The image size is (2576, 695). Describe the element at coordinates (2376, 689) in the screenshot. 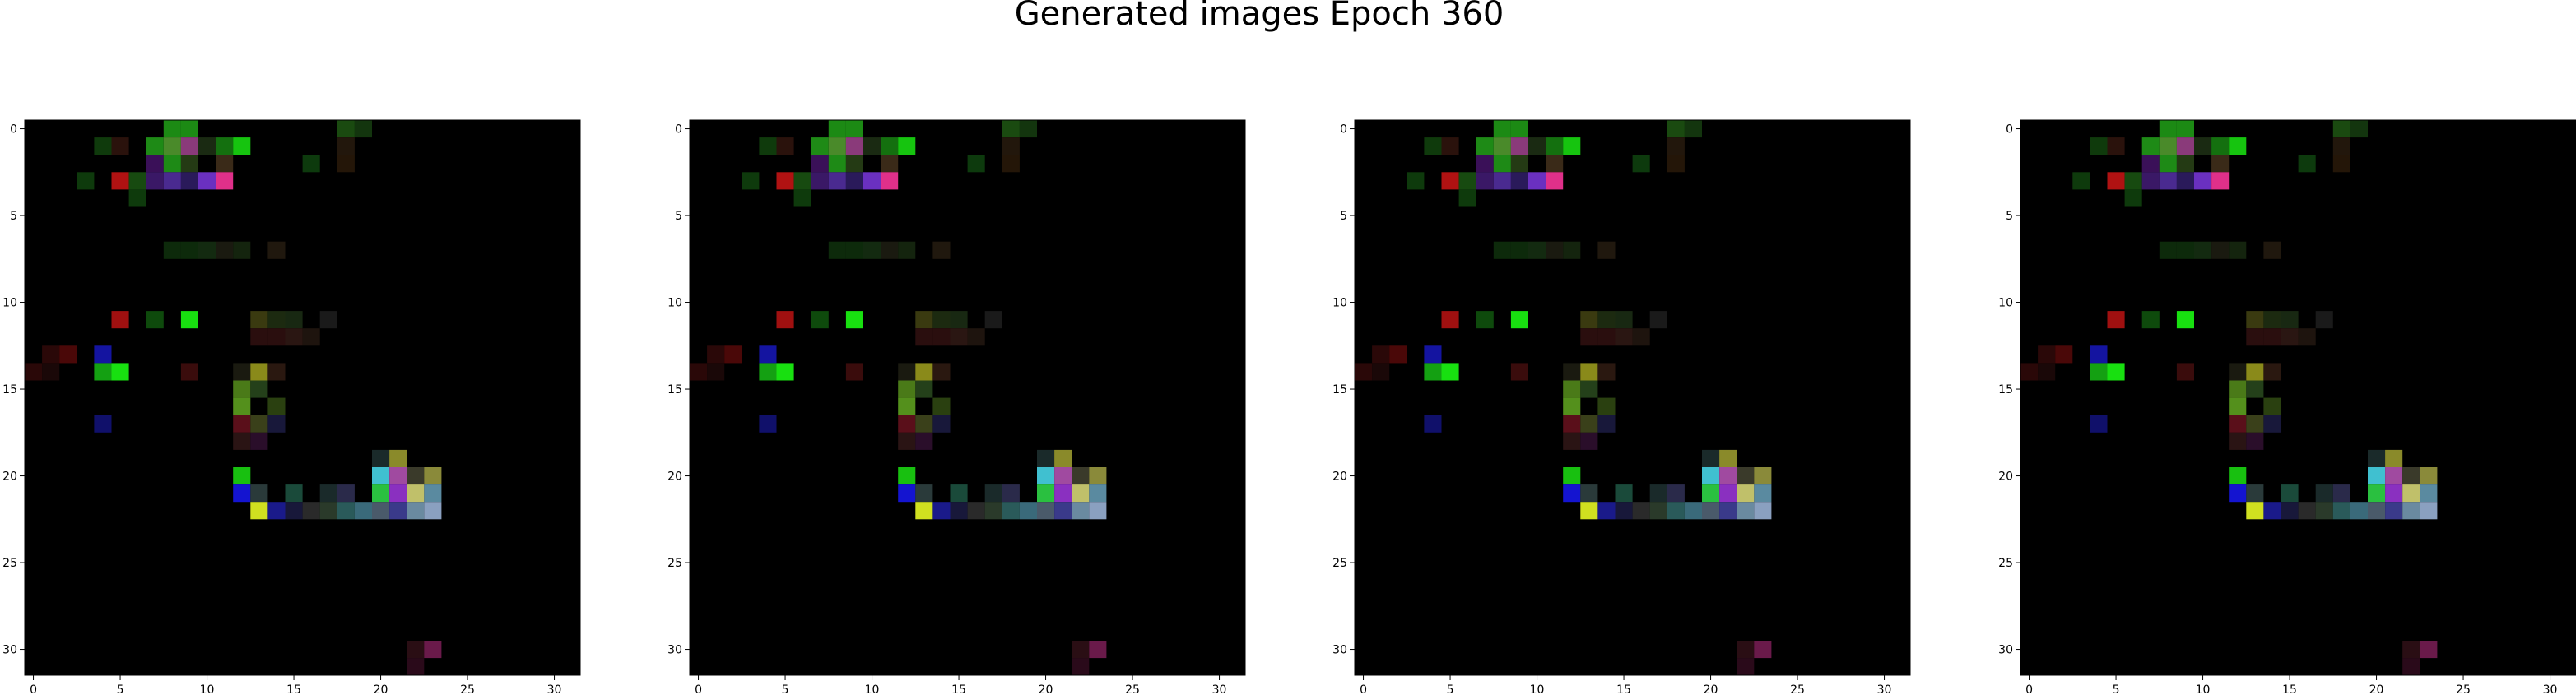

I see `x-tick-label: 20` at that location.